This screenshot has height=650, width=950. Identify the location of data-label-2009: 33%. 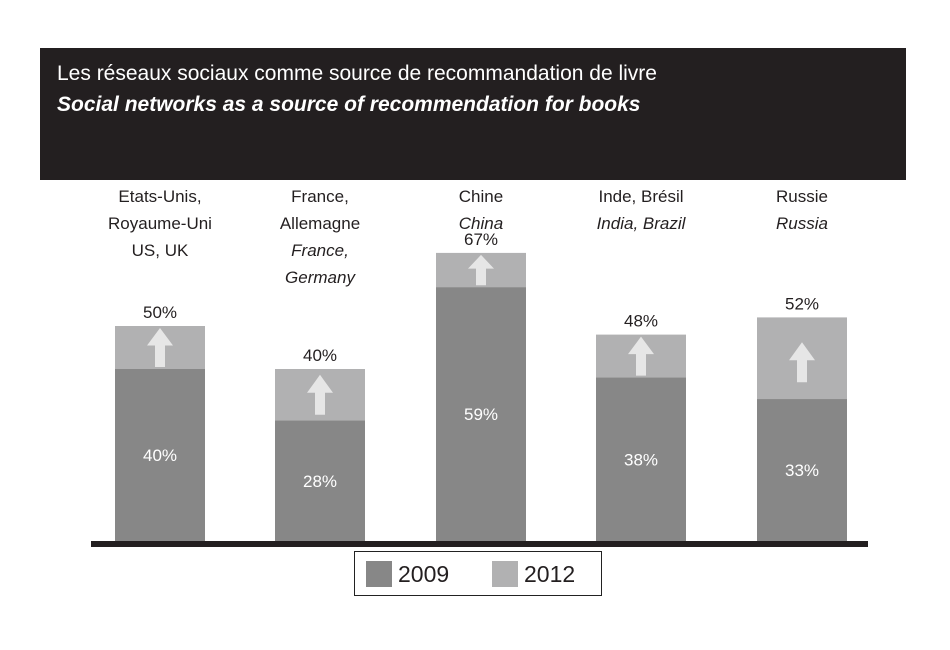
(802, 470).